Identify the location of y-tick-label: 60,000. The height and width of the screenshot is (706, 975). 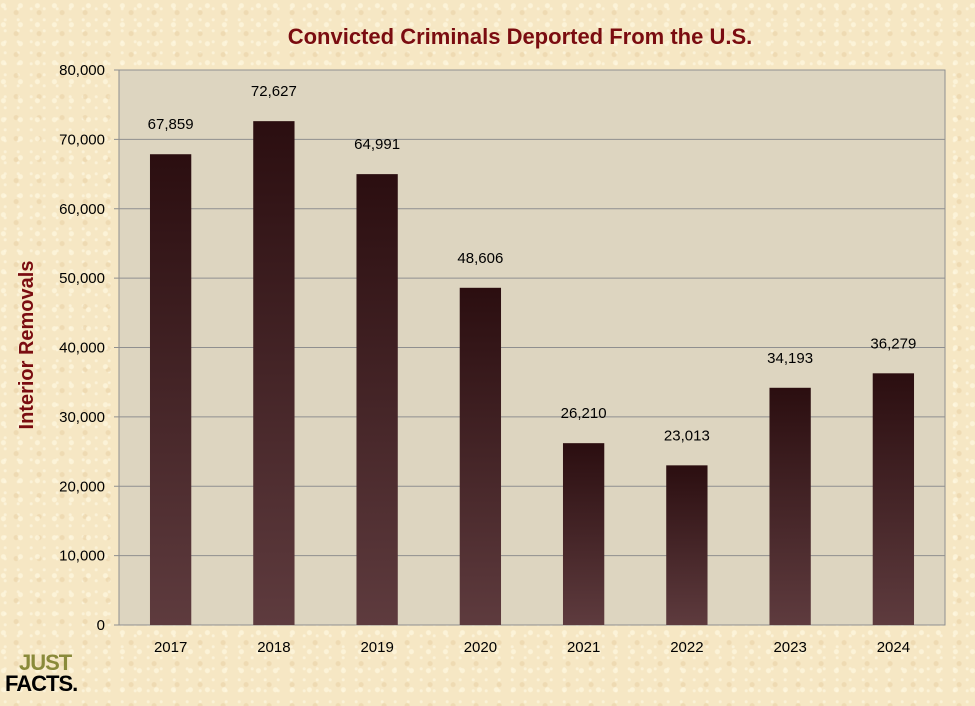
(82, 209).